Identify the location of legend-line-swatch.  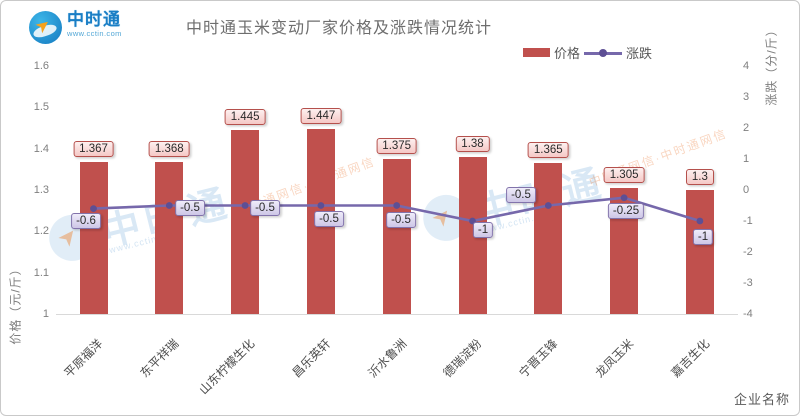
(603, 52).